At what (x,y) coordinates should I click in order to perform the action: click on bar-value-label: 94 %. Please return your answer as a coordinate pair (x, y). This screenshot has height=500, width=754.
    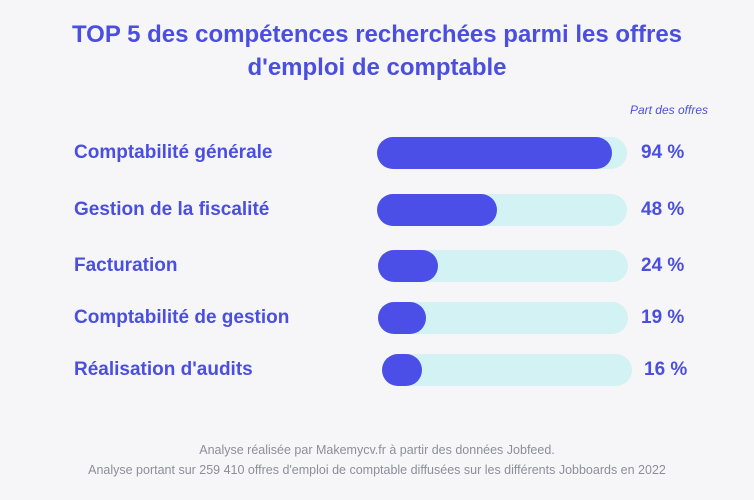
    Looking at the image, I should click on (663, 152).